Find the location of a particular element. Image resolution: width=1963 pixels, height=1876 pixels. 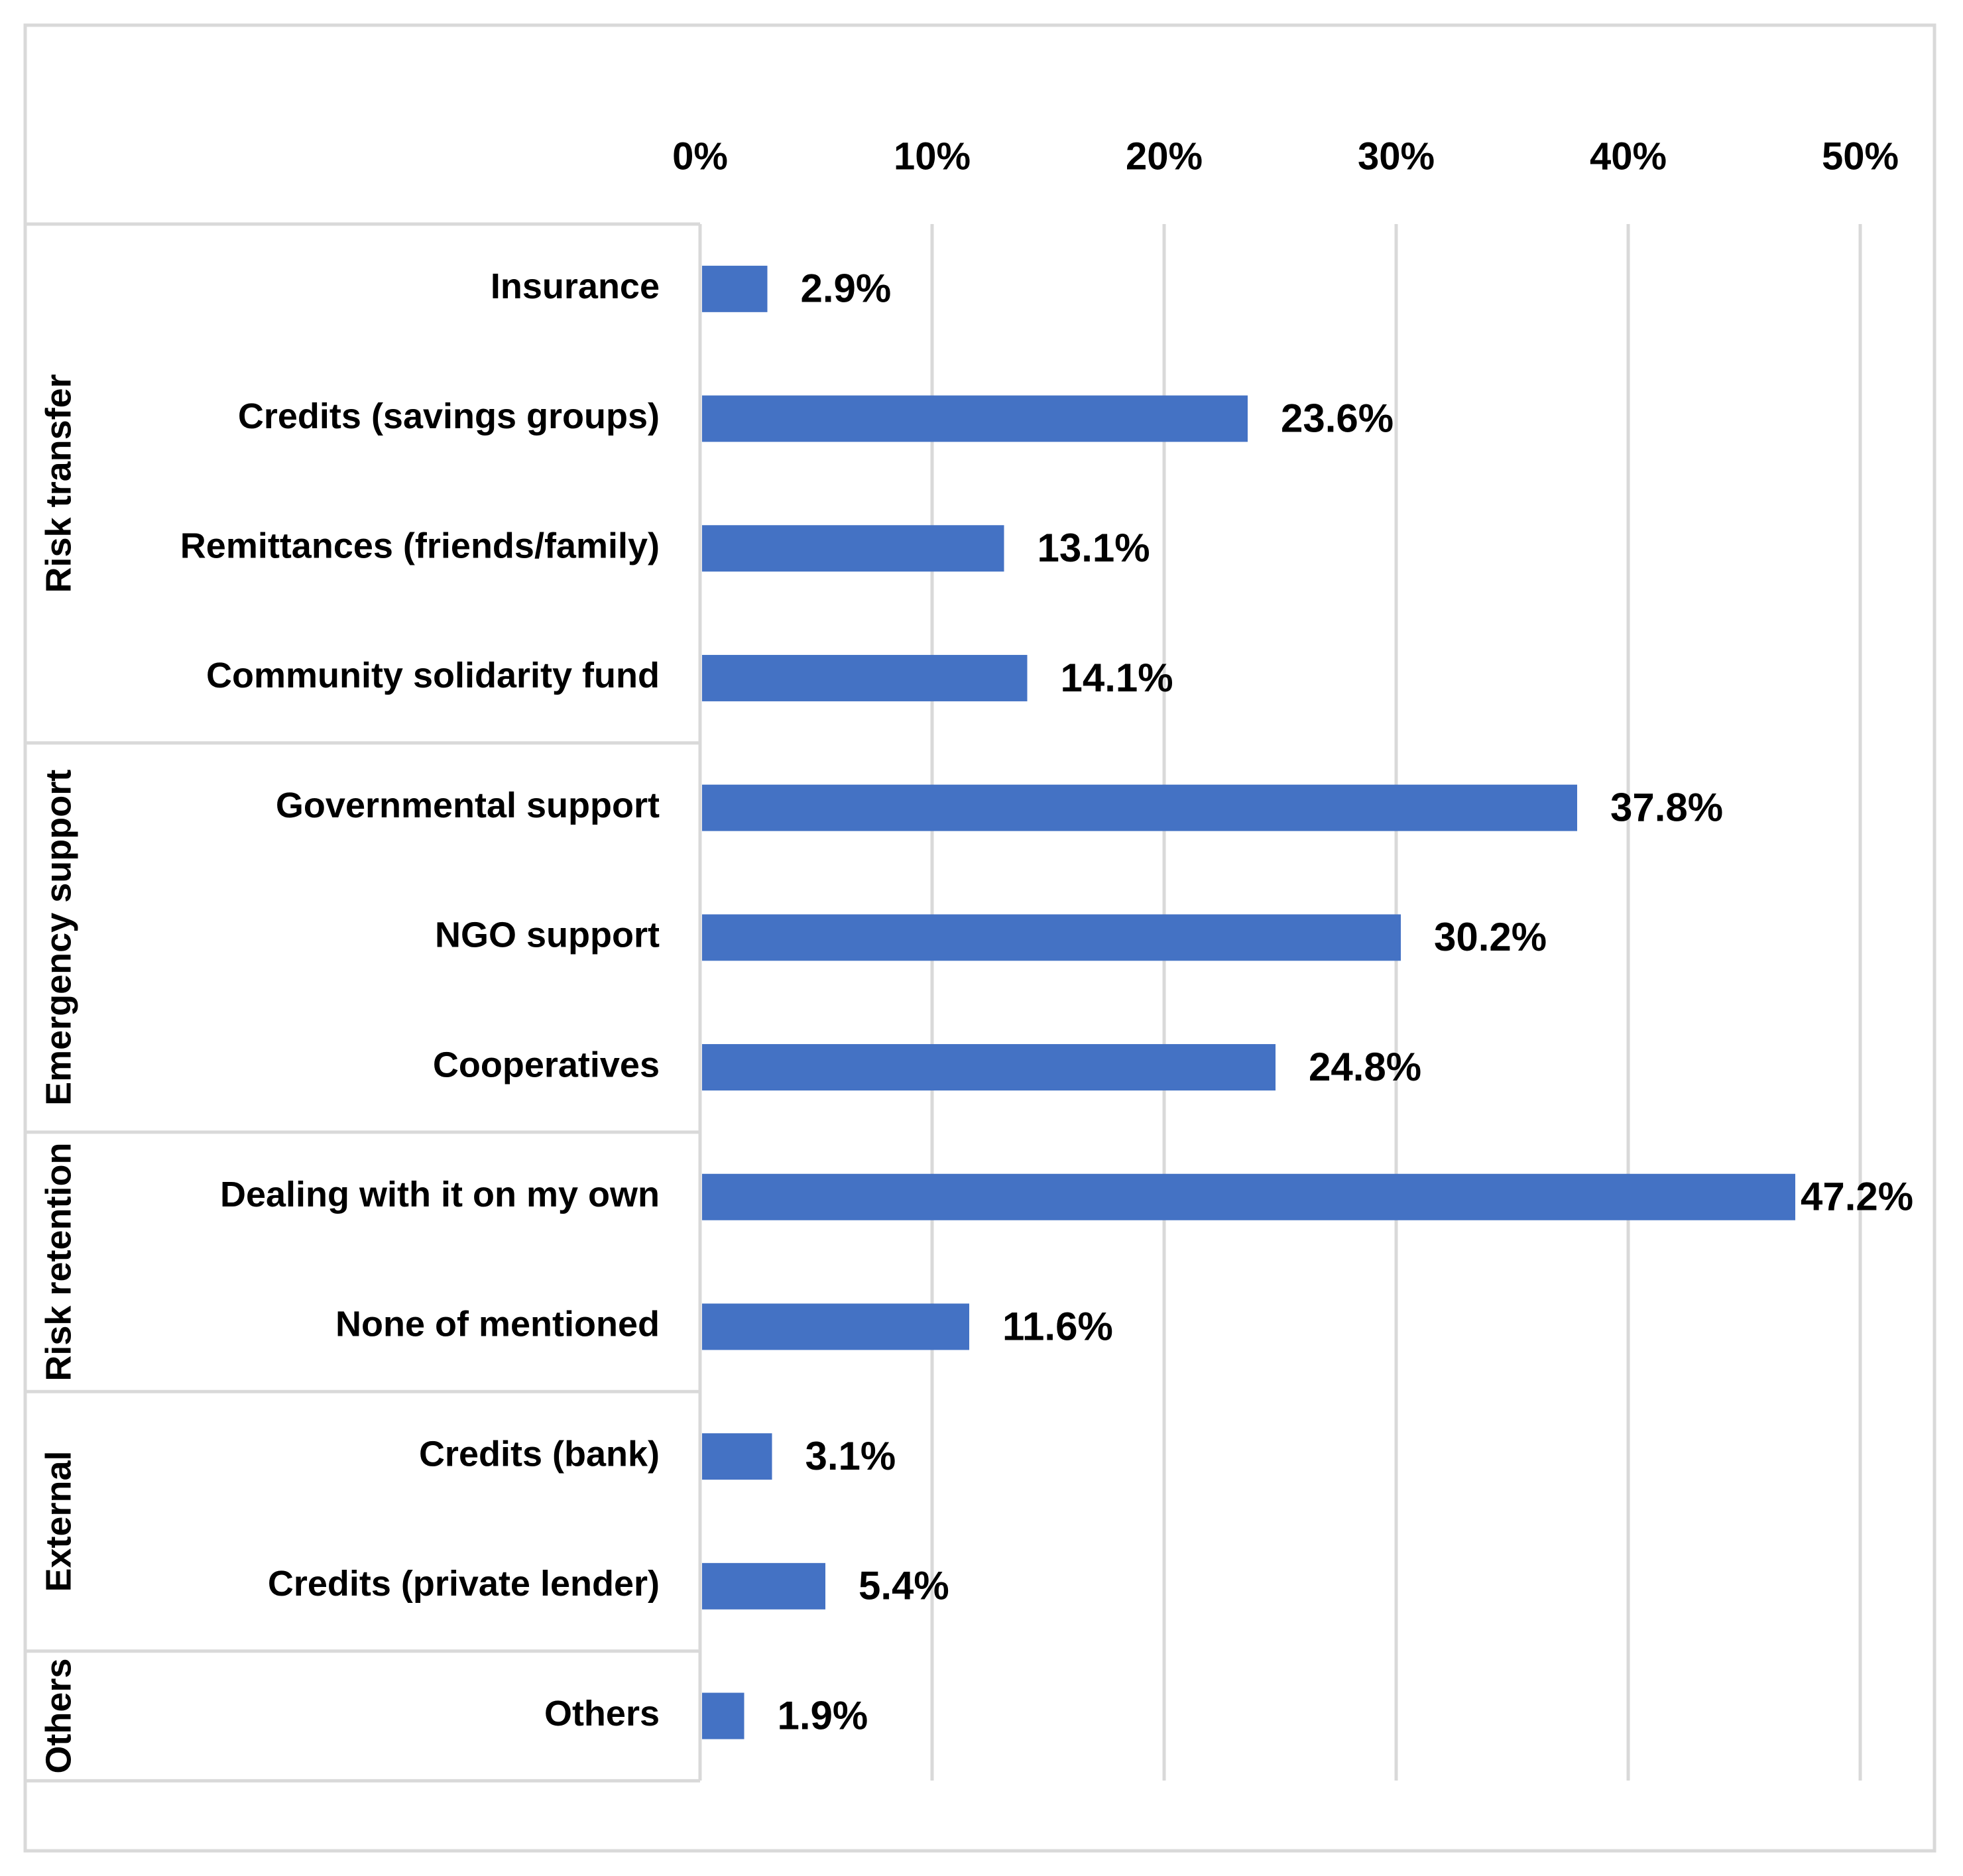

data-label: 11.6% is located at coordinates (1057, 1326).